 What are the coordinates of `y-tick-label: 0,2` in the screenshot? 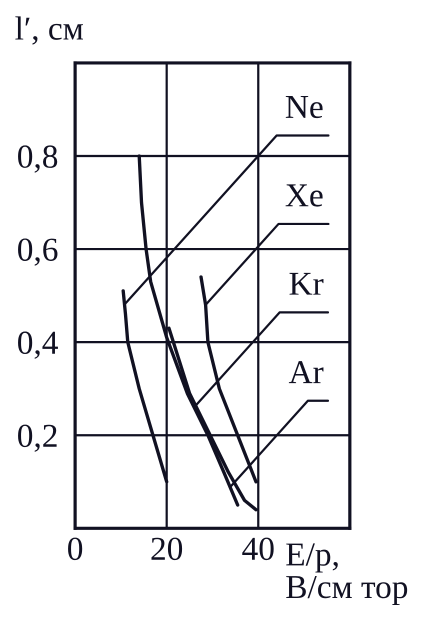 It's located at (37, 438).